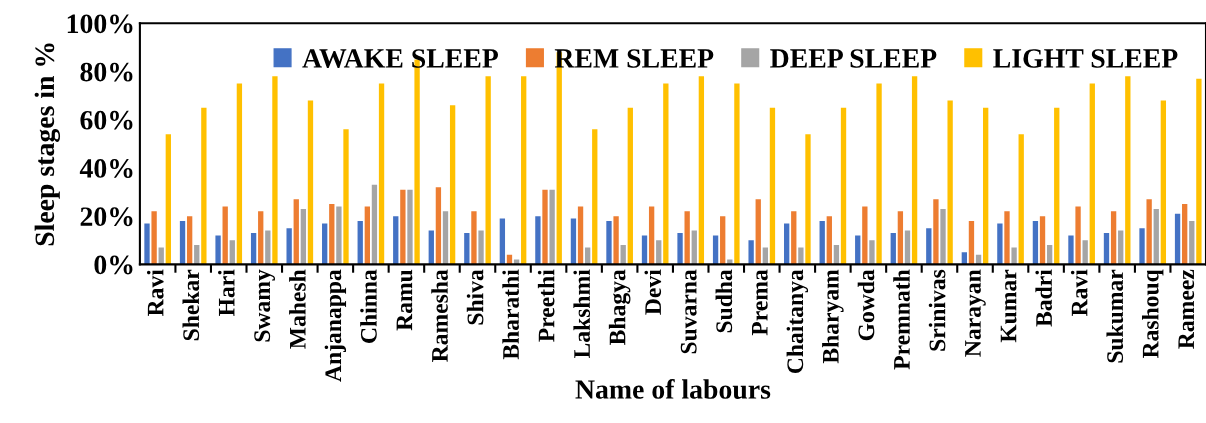  Describe the element at coordinates (106, 217) in the screenshot. I see `y-tick-label: 20%` at that location.